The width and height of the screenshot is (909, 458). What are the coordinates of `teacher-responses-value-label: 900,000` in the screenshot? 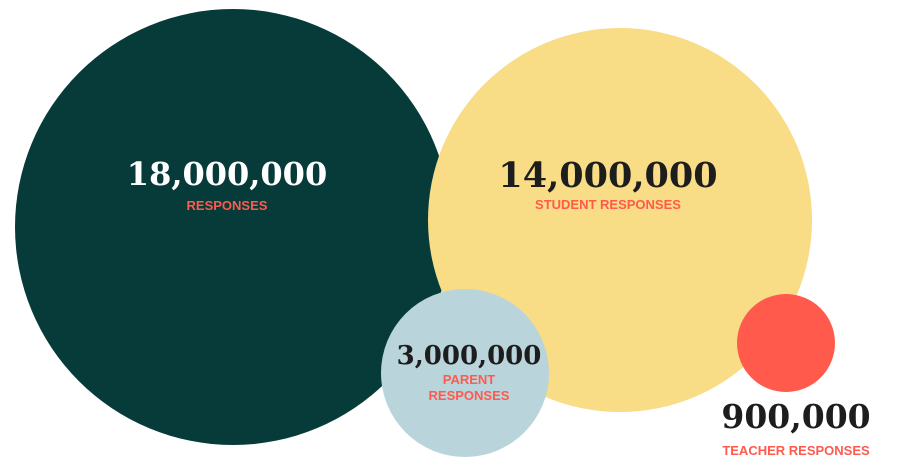 It's located at (795, 416).